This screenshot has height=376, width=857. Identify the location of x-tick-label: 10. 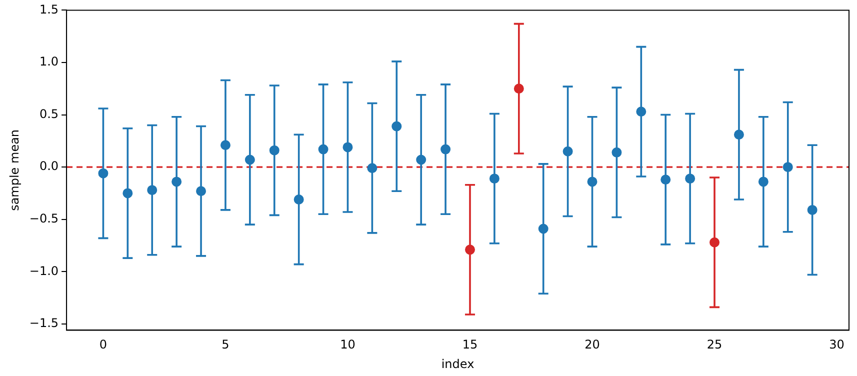
(348, 345).